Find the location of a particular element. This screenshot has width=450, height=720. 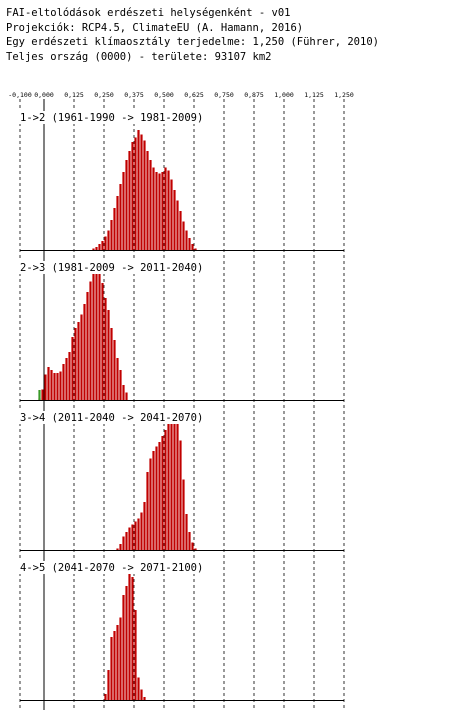

panel-3: 3->4 (2011-2040 -> 2041-2070) is located at coordinates (181, 481).